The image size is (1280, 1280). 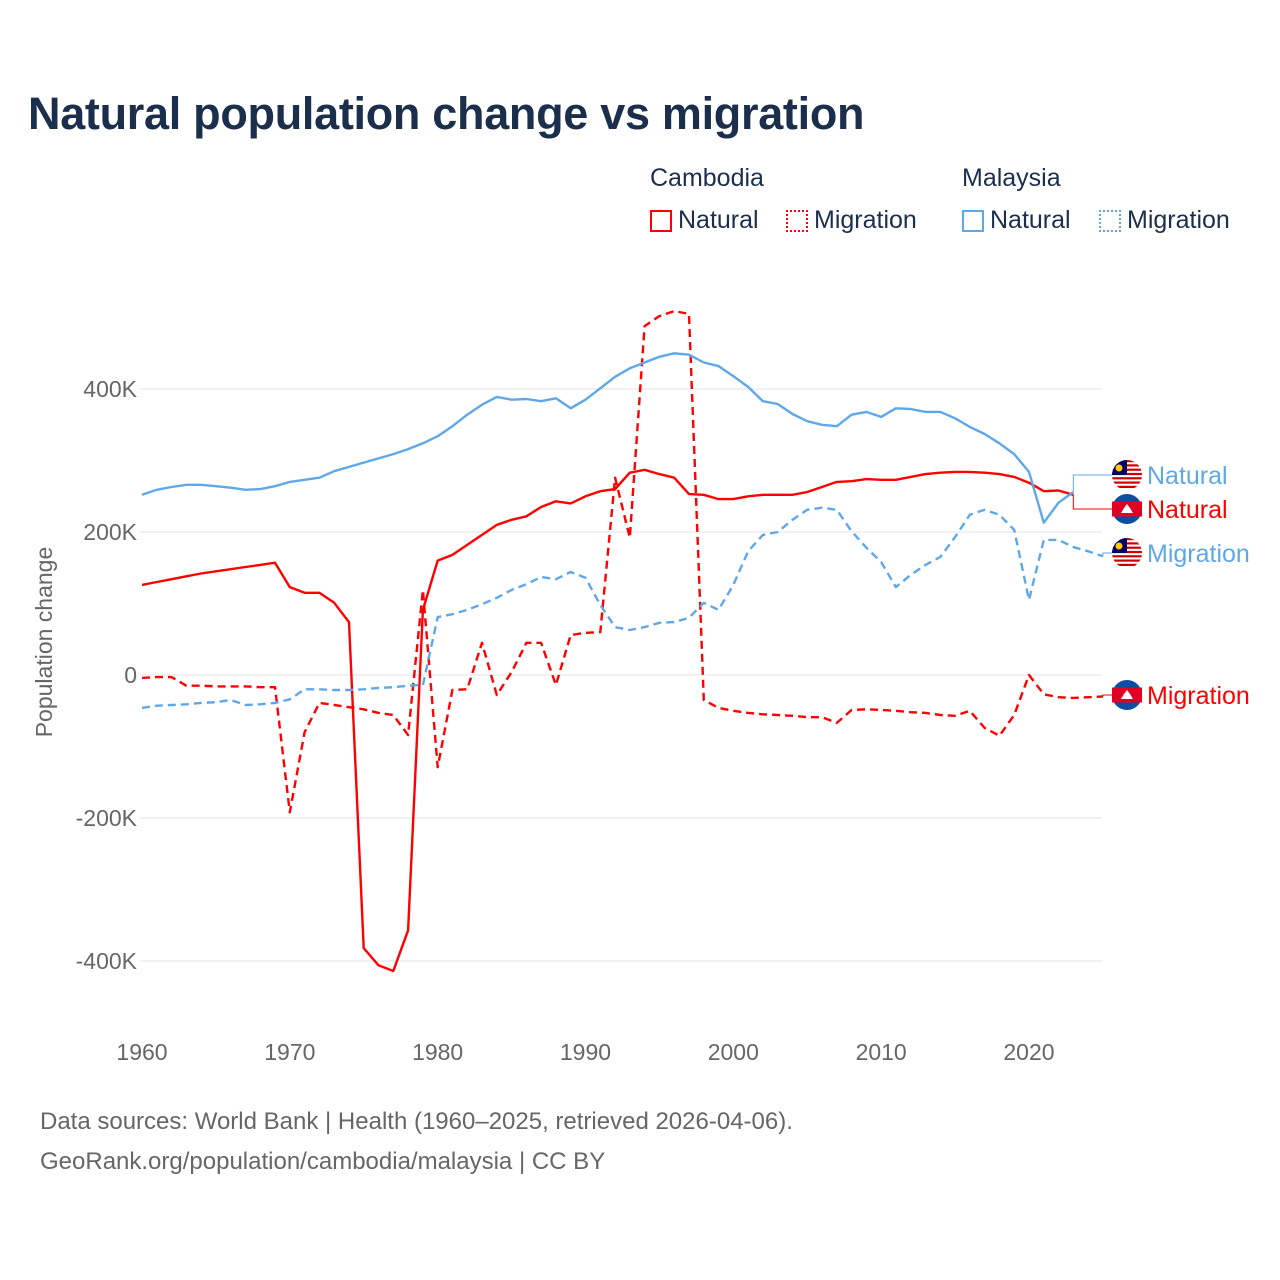 What do you see at coordinates (141, 1052) in the screenshot?
I see `x-tick-label: 1960` at bounding box center [141, 1052].